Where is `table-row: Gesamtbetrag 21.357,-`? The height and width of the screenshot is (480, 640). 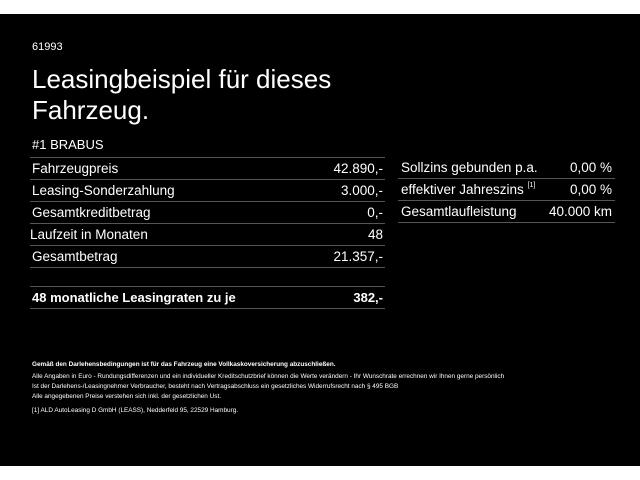
table-row: Gesamtbetrag 21.357,- is located at coordinates (207, 257).